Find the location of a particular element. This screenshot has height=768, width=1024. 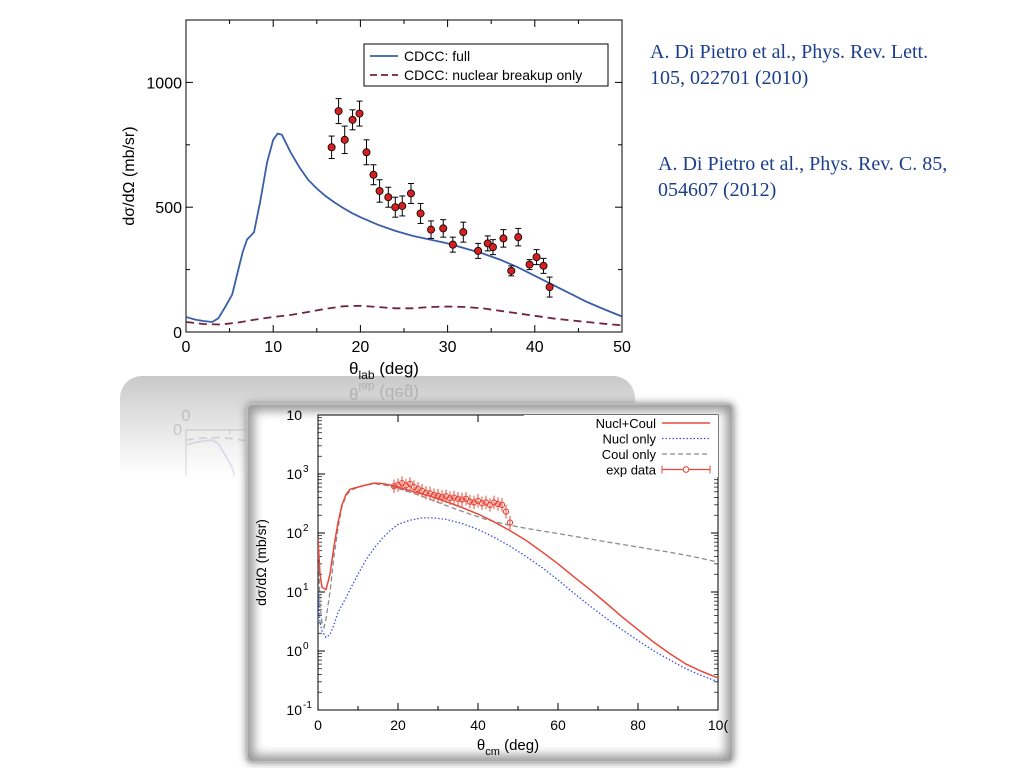

series-line-cdcc-breakup is located at coordinates (404, 315).